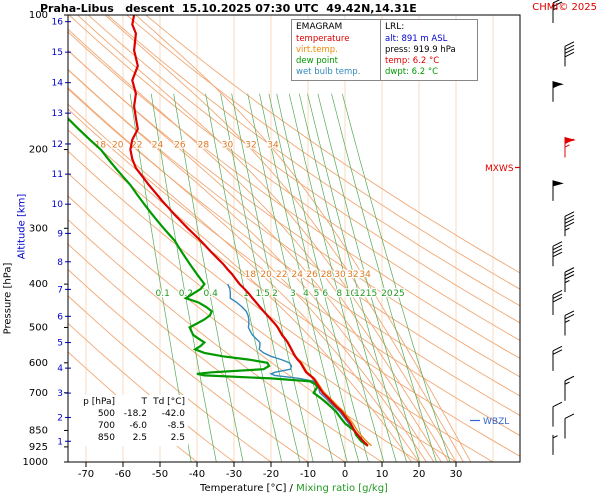 The height and width of the screenshot is (500, 600). What do you see at coordinates (319, 27) in the screenshot?
I see `legend-title: EMAGRAM` at bounding box center [319, 27].